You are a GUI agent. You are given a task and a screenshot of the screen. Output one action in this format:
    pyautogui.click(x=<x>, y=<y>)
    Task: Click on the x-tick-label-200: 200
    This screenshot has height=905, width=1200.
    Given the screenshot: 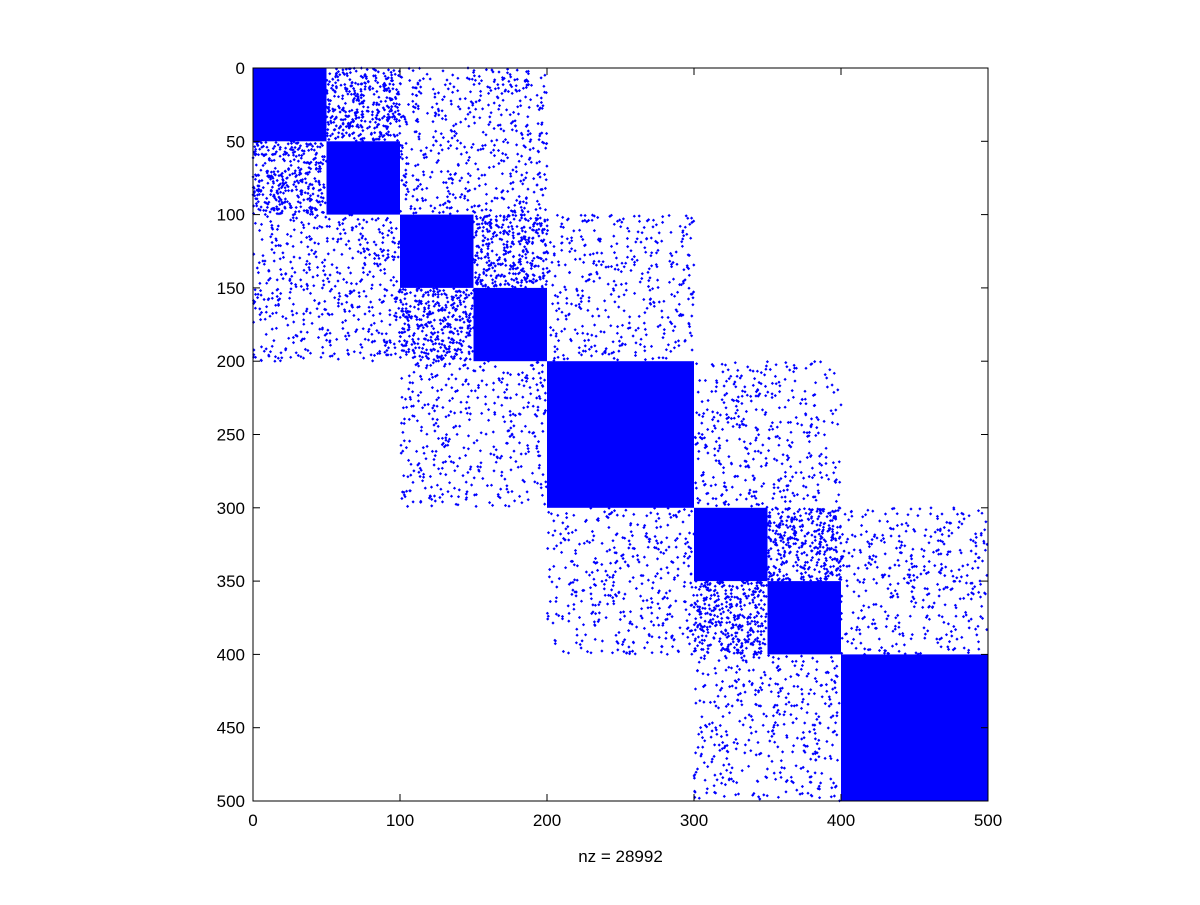 What is the action you would take?
    pyautogui.click(x=547, y=820)
    